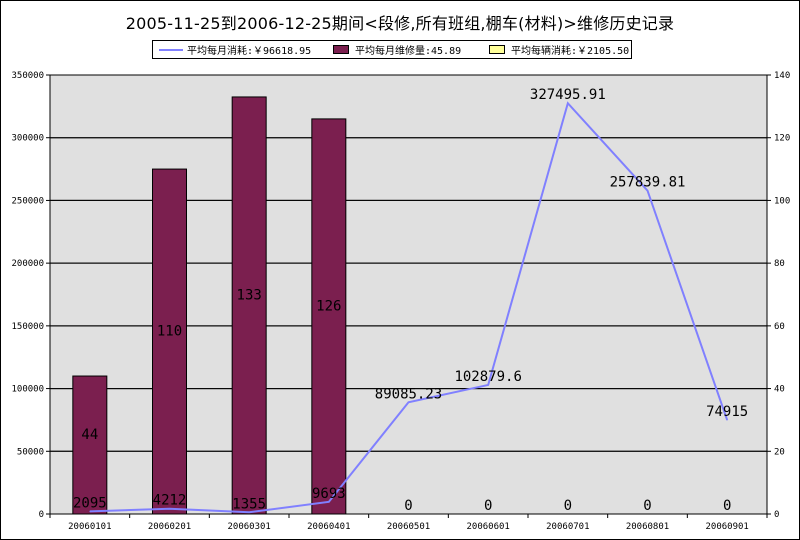 This screenshot has height=540, width=800. I want to click on legend-item-avg-monthly-repairs: 平均每月维修量:45.89, so click(397, 49).